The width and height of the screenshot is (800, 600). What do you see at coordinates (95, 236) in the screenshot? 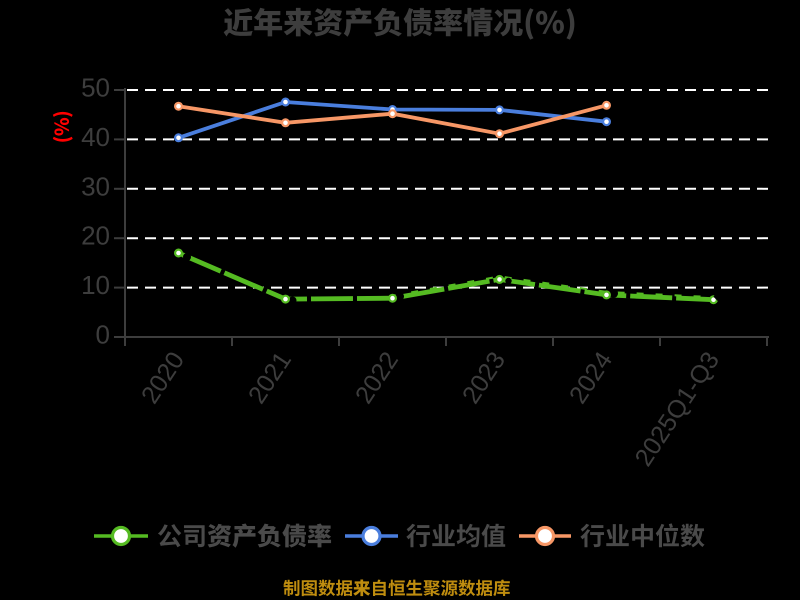
I see `svg-text: 20` at bounding box center [95, 236].